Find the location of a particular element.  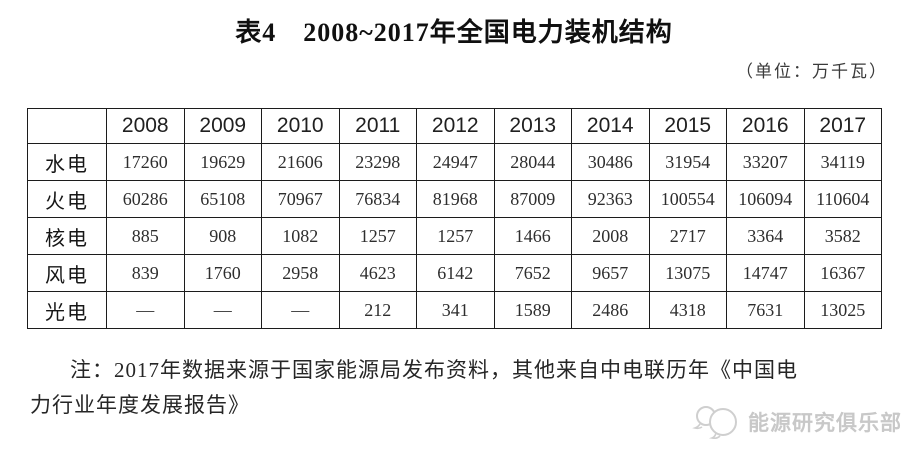

year-header: 2009 is located at coordinates (222, 126).